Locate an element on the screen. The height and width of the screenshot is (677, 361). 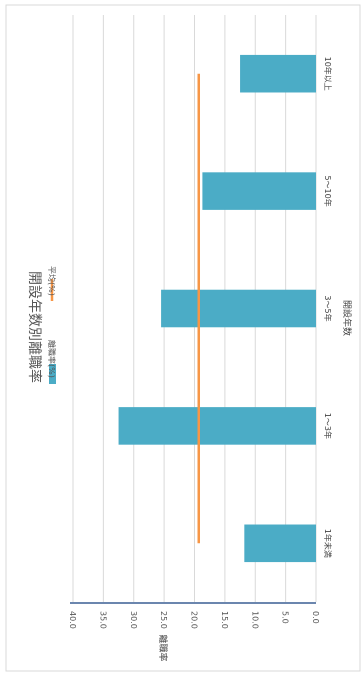
y-tick-label-5: 25.0 is located at coordinates (163, 620).